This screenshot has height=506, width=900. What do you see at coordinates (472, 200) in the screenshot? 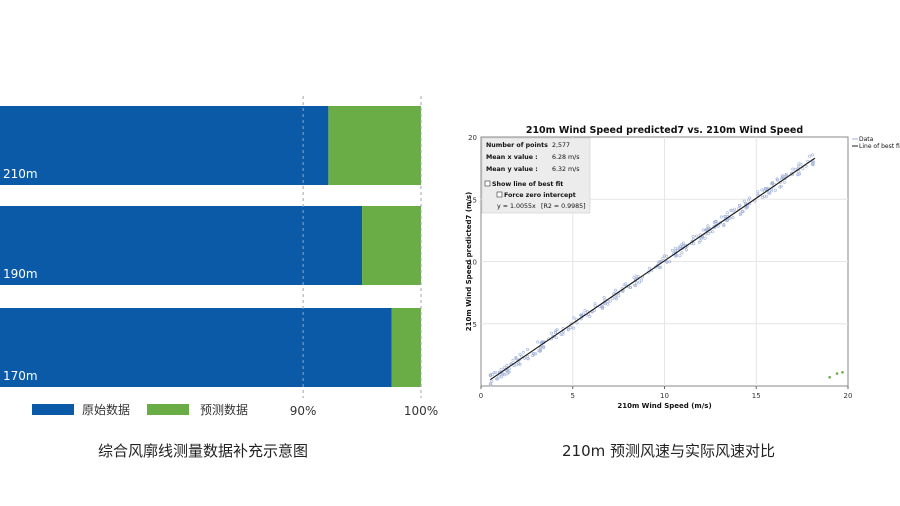
I see `y-tick-label: 15` at bounding box center [472, 200].